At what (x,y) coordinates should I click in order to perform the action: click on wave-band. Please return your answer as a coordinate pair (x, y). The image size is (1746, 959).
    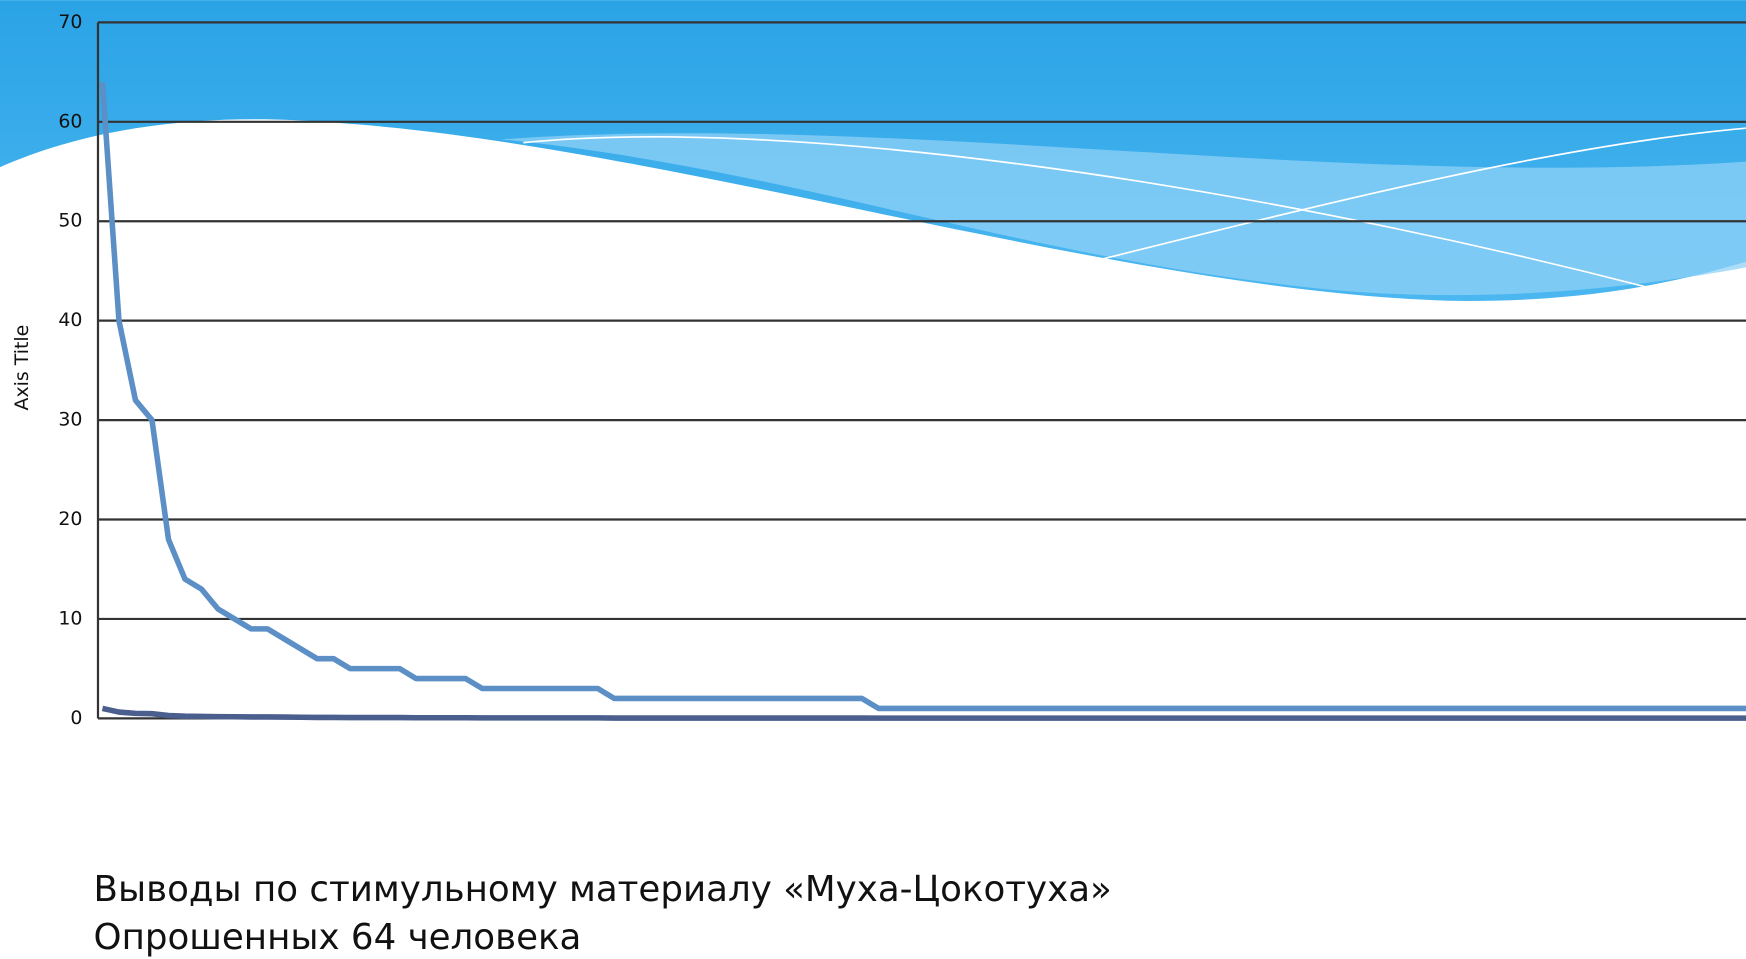
    Looking at the image, I should click on (1123, 214).